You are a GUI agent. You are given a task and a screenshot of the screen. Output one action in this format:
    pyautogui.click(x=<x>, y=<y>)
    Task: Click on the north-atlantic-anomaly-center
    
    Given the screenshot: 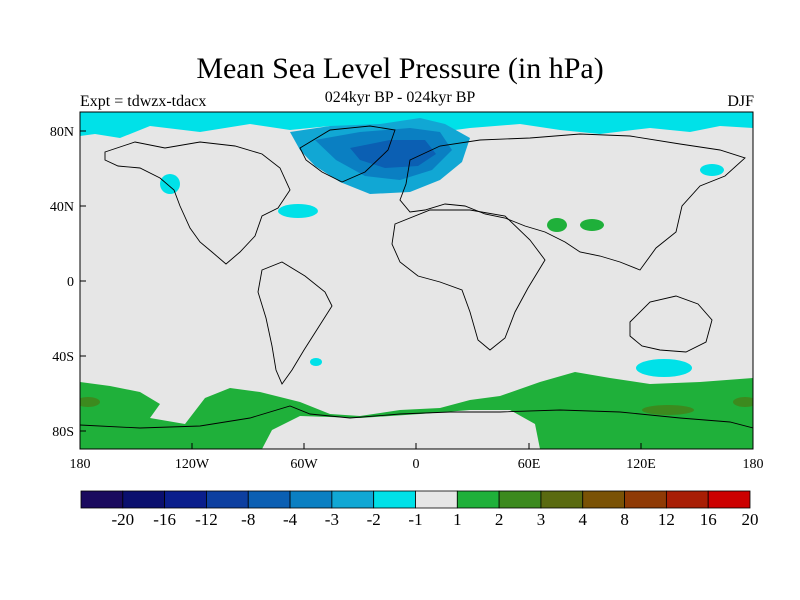 What is the action you would take?
    pyautogui.click(x=393, y=154)
    